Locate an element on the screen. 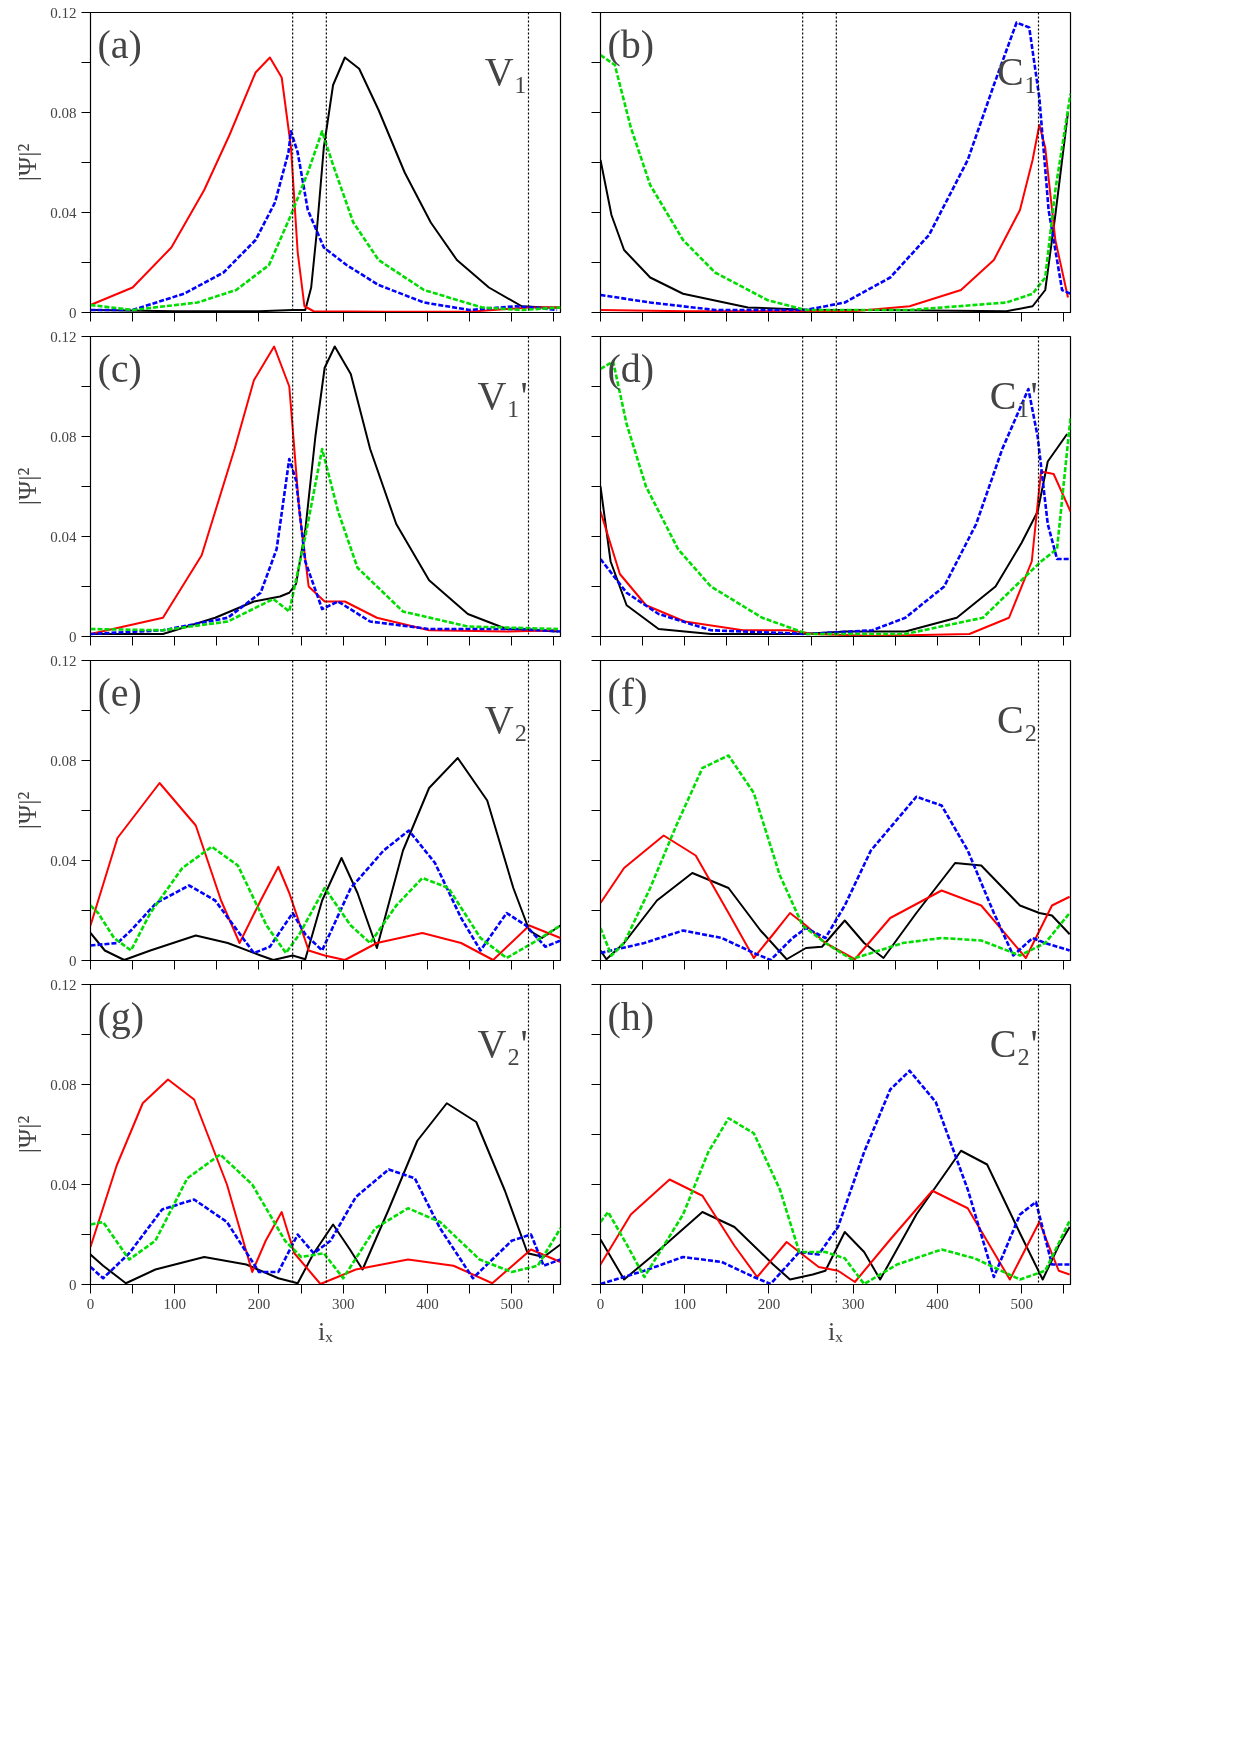  annotation: (h) is located at coordinates (631, 1016).